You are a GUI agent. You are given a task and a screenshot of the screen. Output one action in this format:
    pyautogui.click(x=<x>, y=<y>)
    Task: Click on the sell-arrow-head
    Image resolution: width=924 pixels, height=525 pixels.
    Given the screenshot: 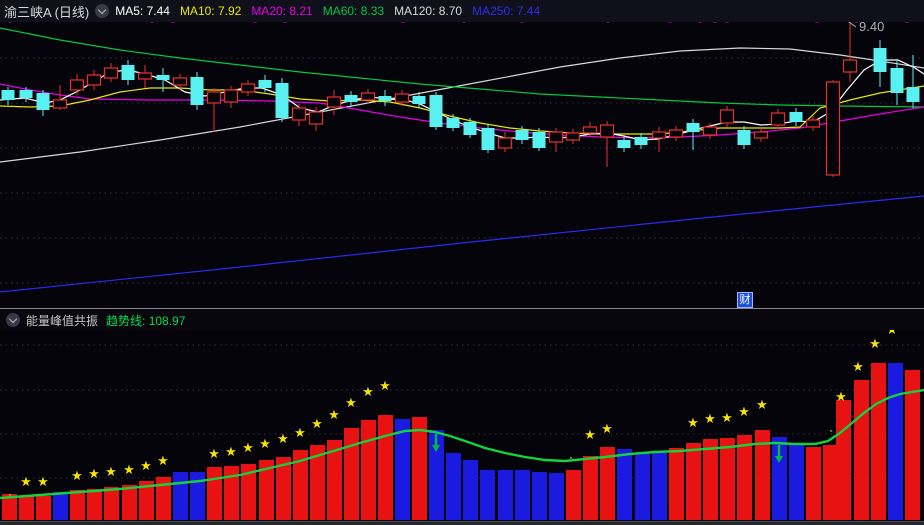 What is the action you would take?
    pyautogui.click(x=779, y=459)
    